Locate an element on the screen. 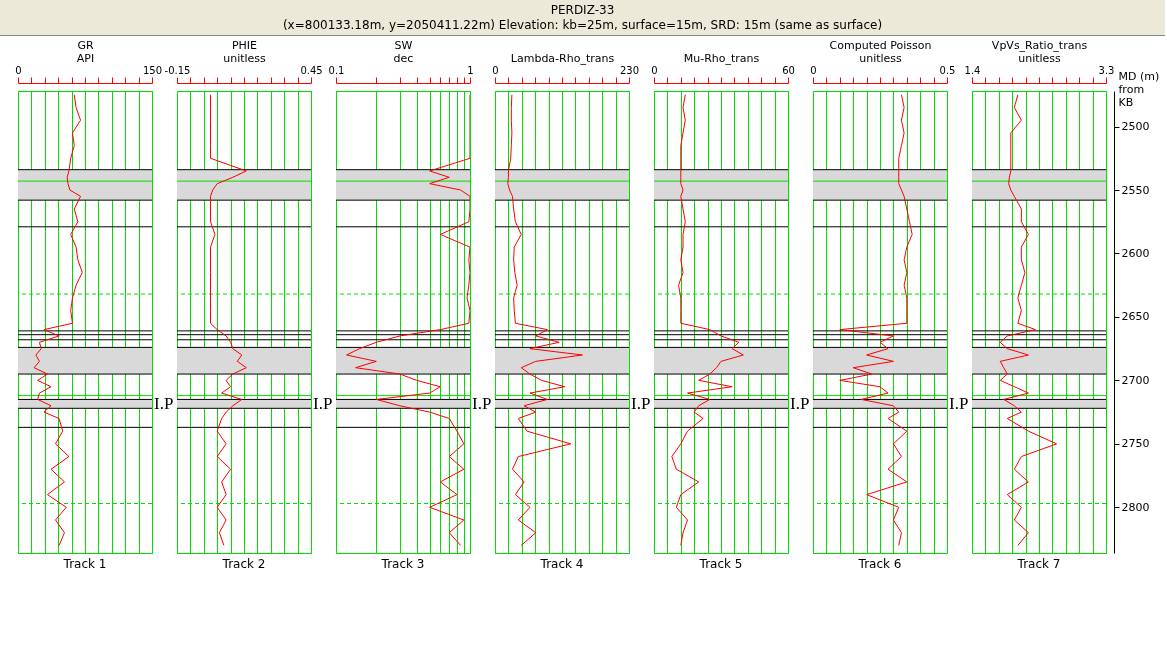  chart-title: GR is located at coordinates (85, 45).